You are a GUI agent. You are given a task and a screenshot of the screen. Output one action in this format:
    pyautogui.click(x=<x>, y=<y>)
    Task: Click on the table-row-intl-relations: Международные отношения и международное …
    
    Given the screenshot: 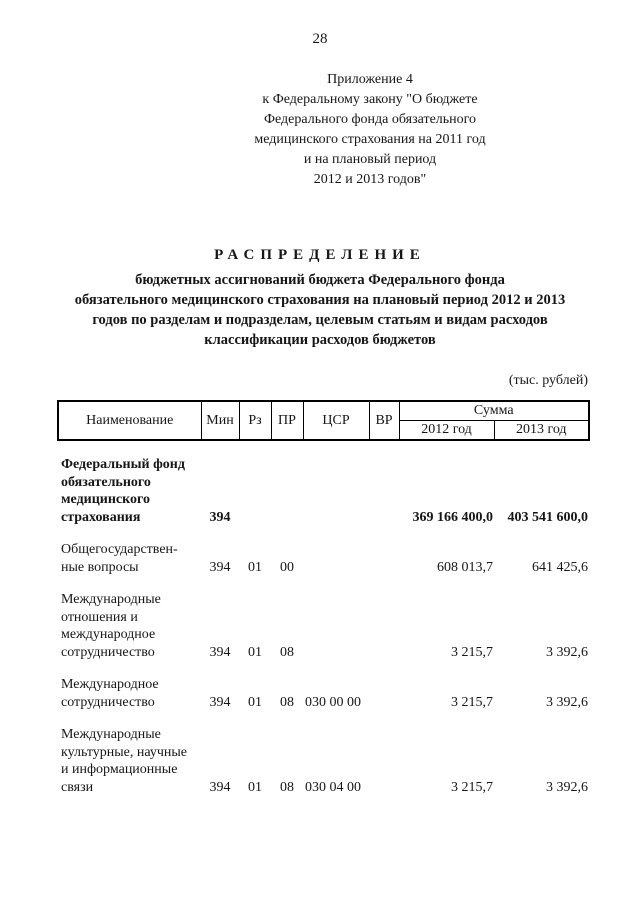 What is the action you would take?
    pyautogui.click(x=323, y=618)
    